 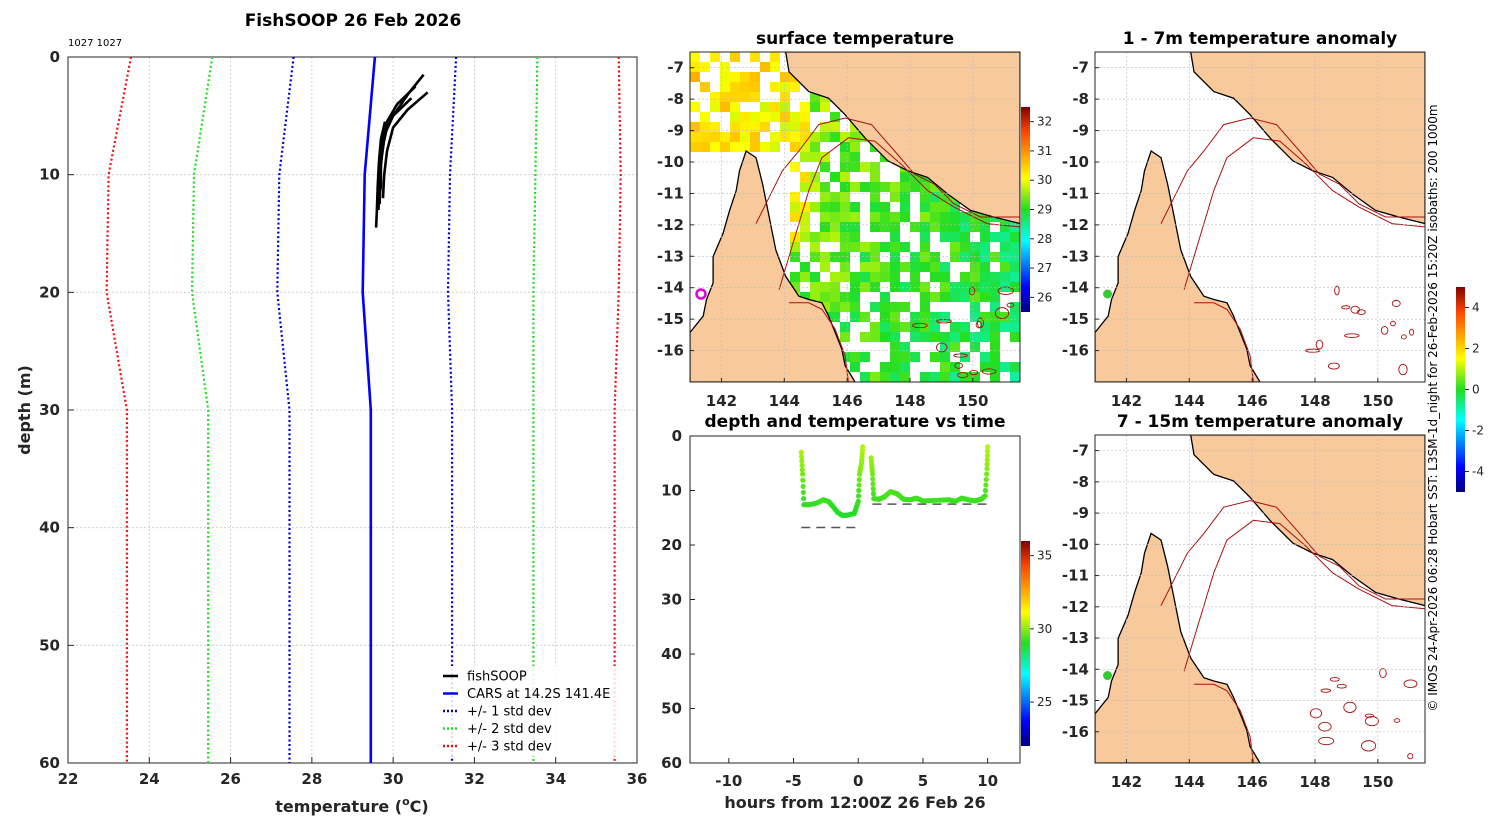 What do you see at coordinates (1041, 629) in the screenshot?
I see `depth-time-colorbar-ticks: 25 30 35` at bounding box center [1041, 629].